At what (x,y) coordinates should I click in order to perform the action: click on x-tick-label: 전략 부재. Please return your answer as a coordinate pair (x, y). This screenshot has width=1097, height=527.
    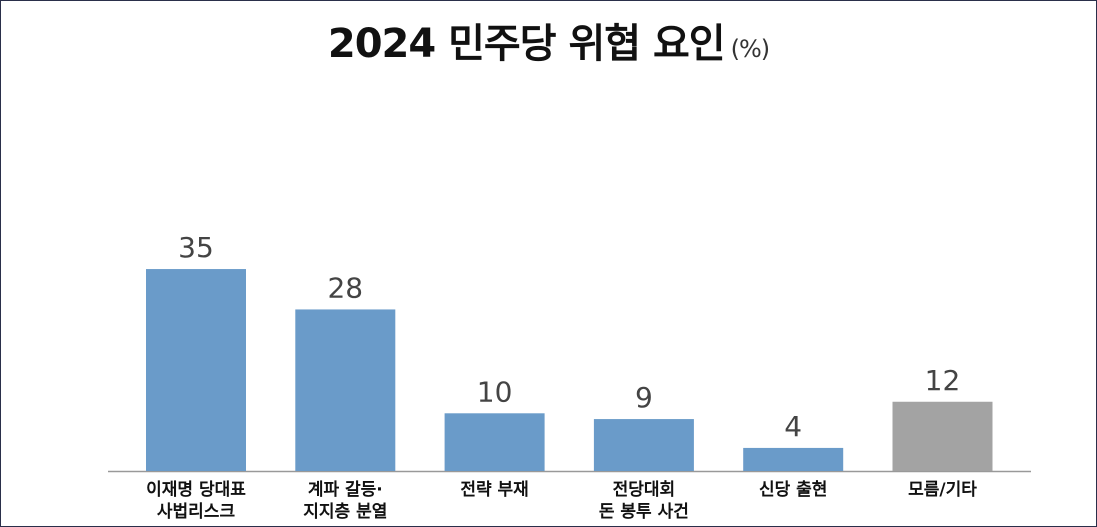
    Looking at the image, I should click on (494, 490).